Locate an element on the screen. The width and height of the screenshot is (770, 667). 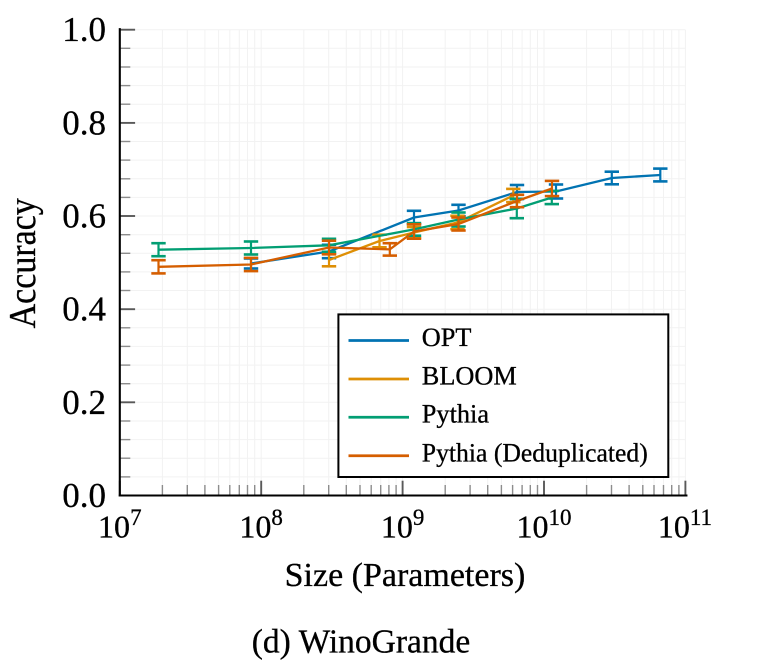
svg-text: 0.2 is located at coordinates (84, 402).